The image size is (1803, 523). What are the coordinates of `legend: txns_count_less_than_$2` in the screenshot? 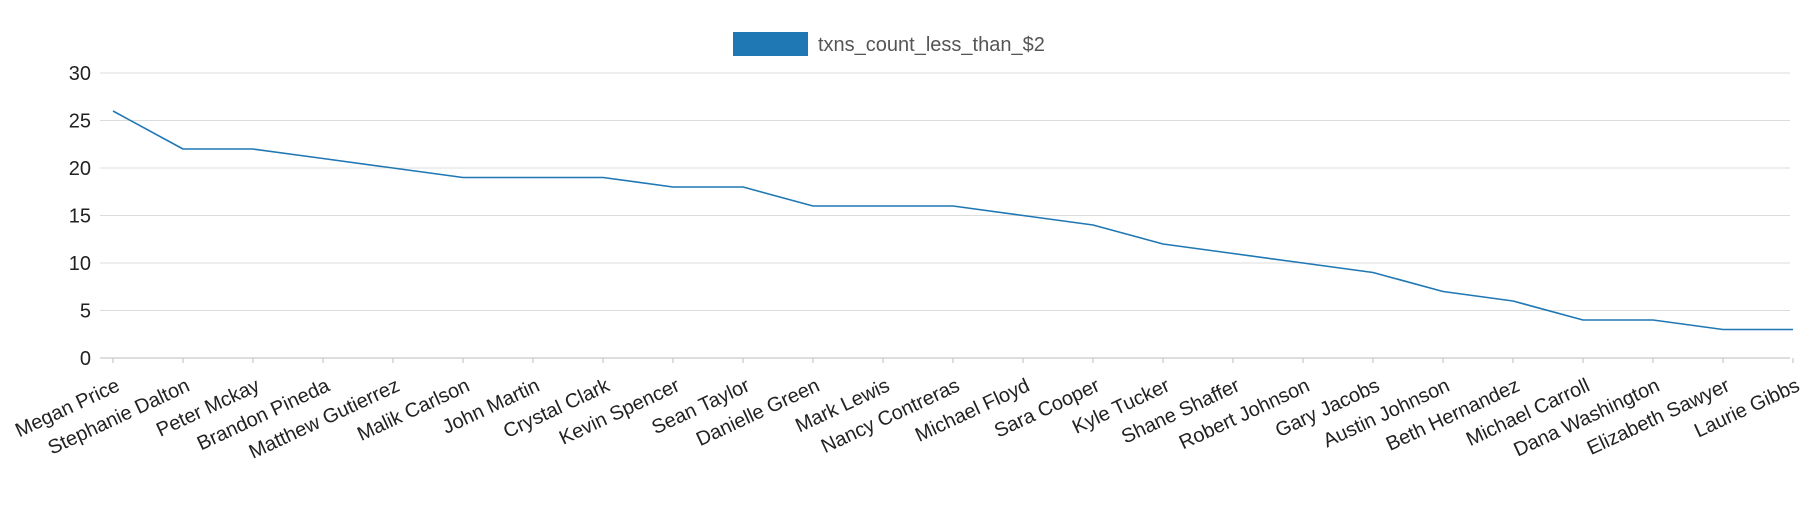 It's located at (889, 44).